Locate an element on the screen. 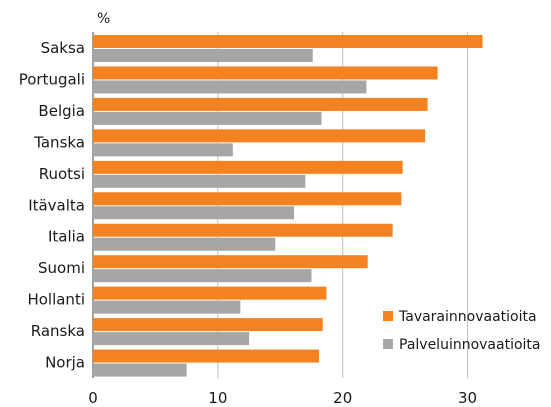  category-label: Ruotsi is located at coordinates (62, 174).